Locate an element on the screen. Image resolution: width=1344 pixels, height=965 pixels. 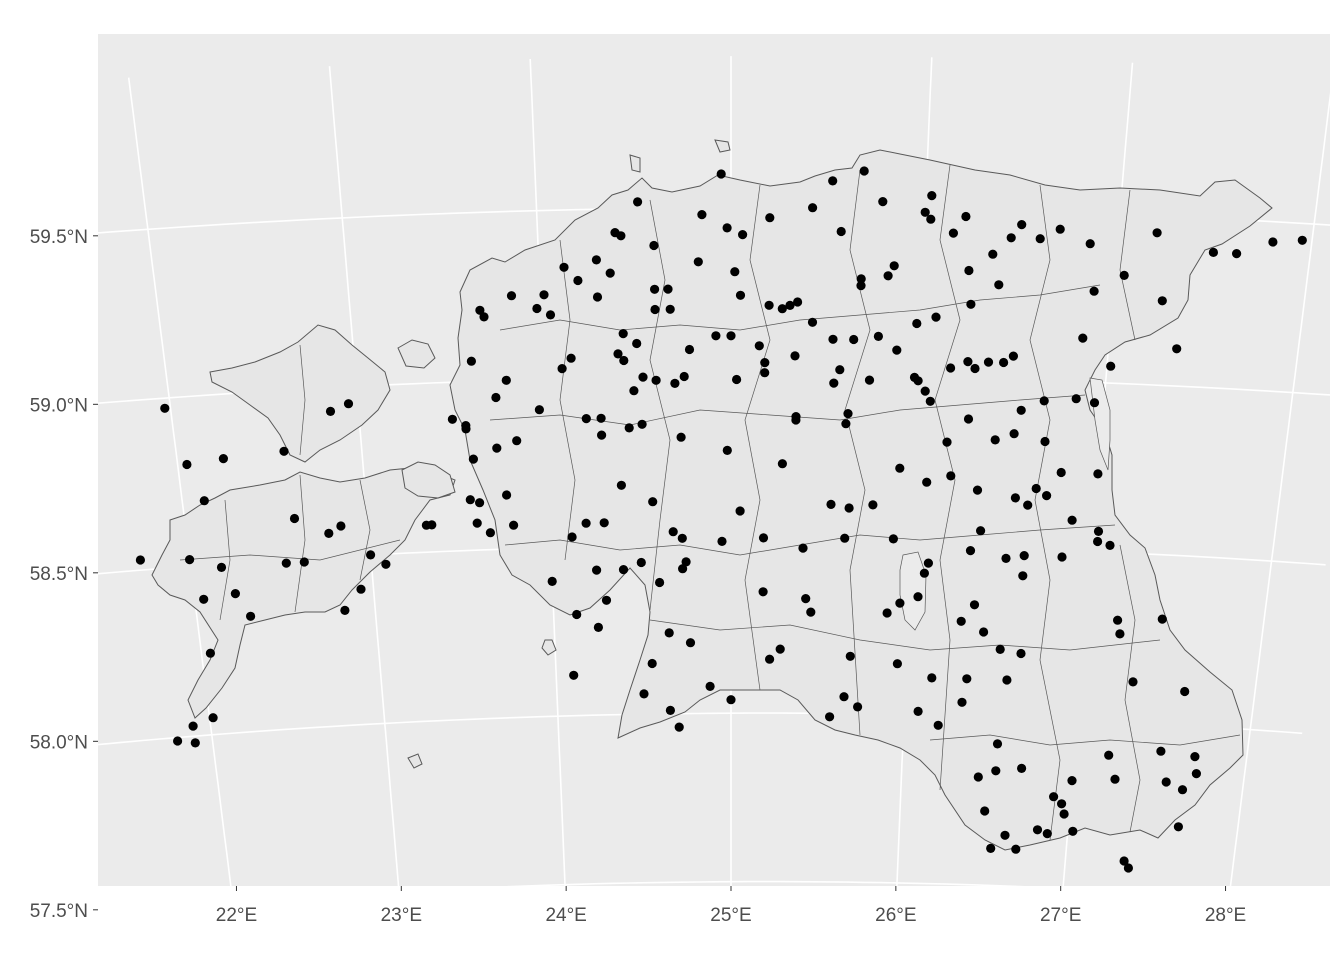
prangli-outline is located at coordinates (722, 146).